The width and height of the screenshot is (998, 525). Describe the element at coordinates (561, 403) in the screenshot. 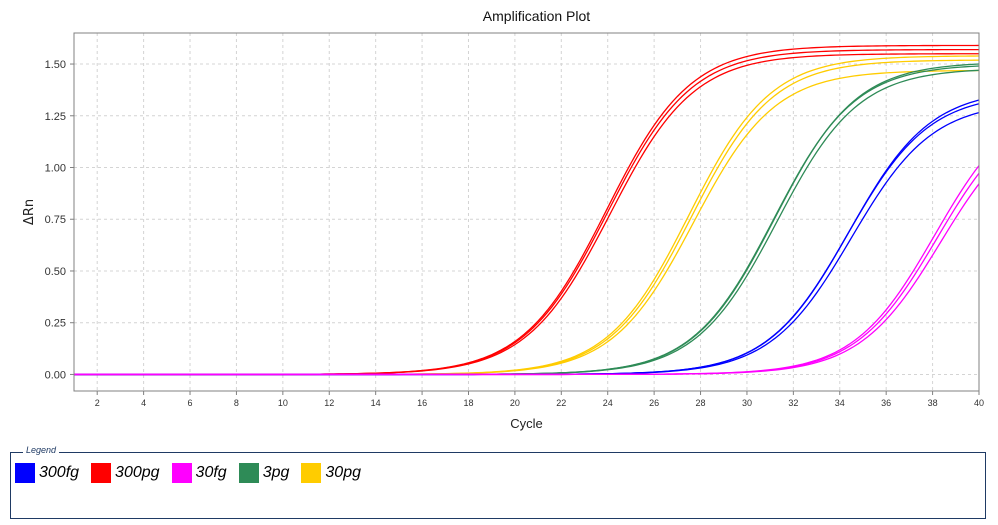

I see `x-tick-label: 22` at that location.